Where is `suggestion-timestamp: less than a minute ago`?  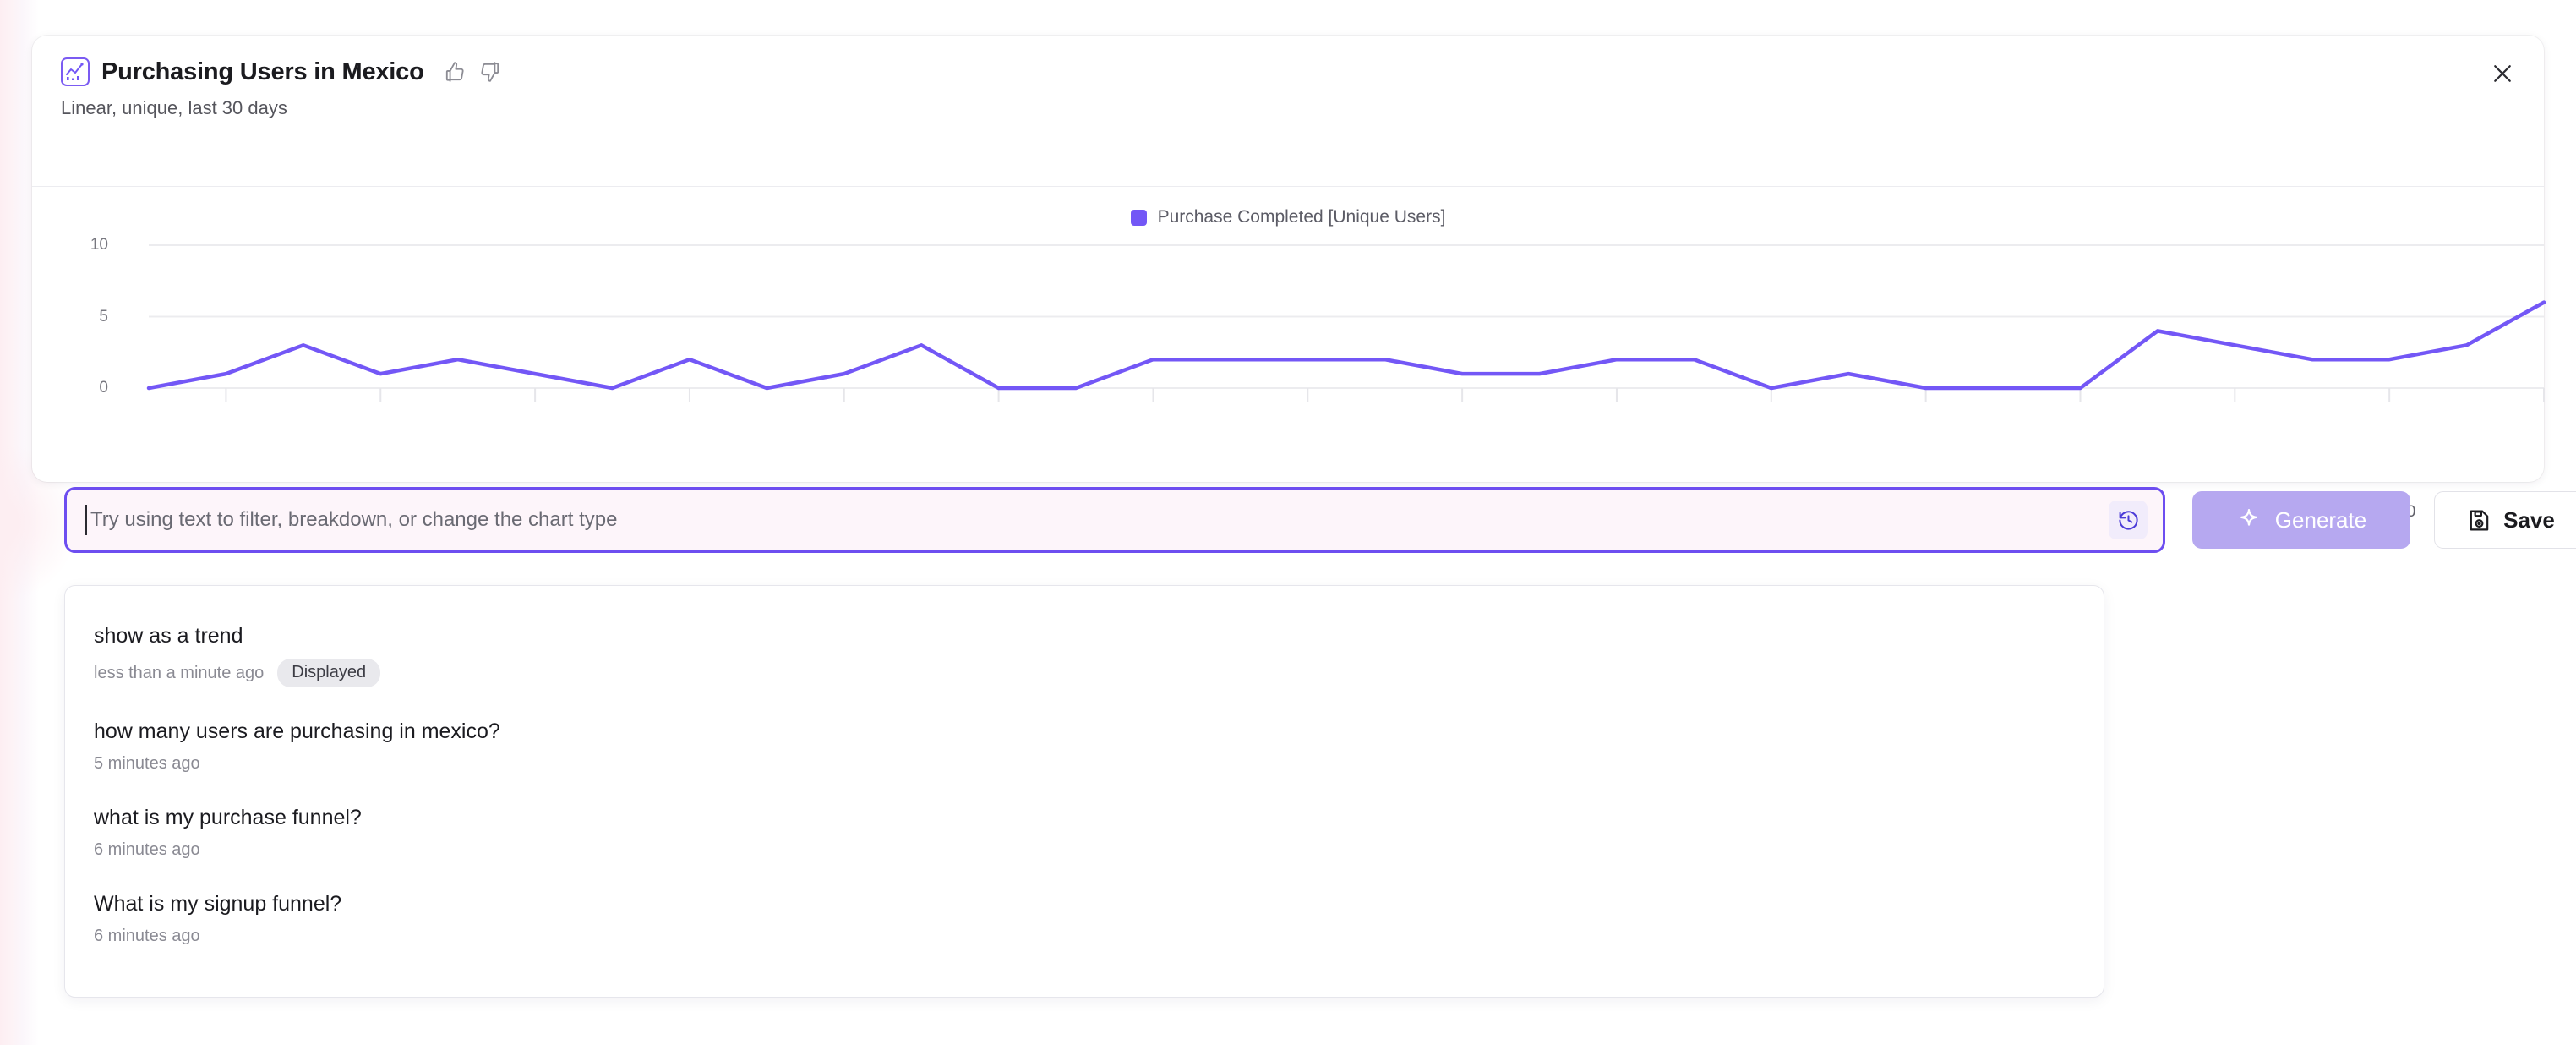
suggestion-timestamp: less than a minute ago is located at coordinates (179, 673).